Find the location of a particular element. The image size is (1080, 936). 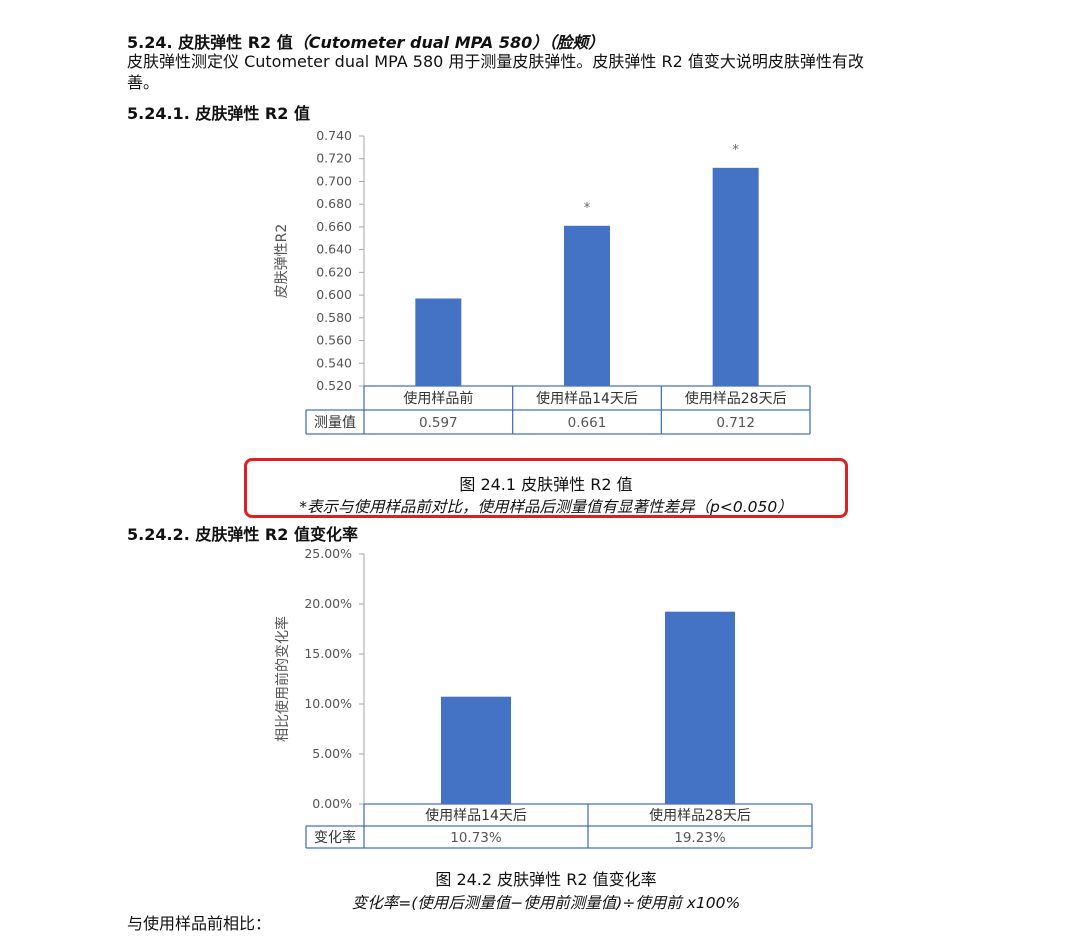

table-value: 19.23% is located at coordinates (700, 838).